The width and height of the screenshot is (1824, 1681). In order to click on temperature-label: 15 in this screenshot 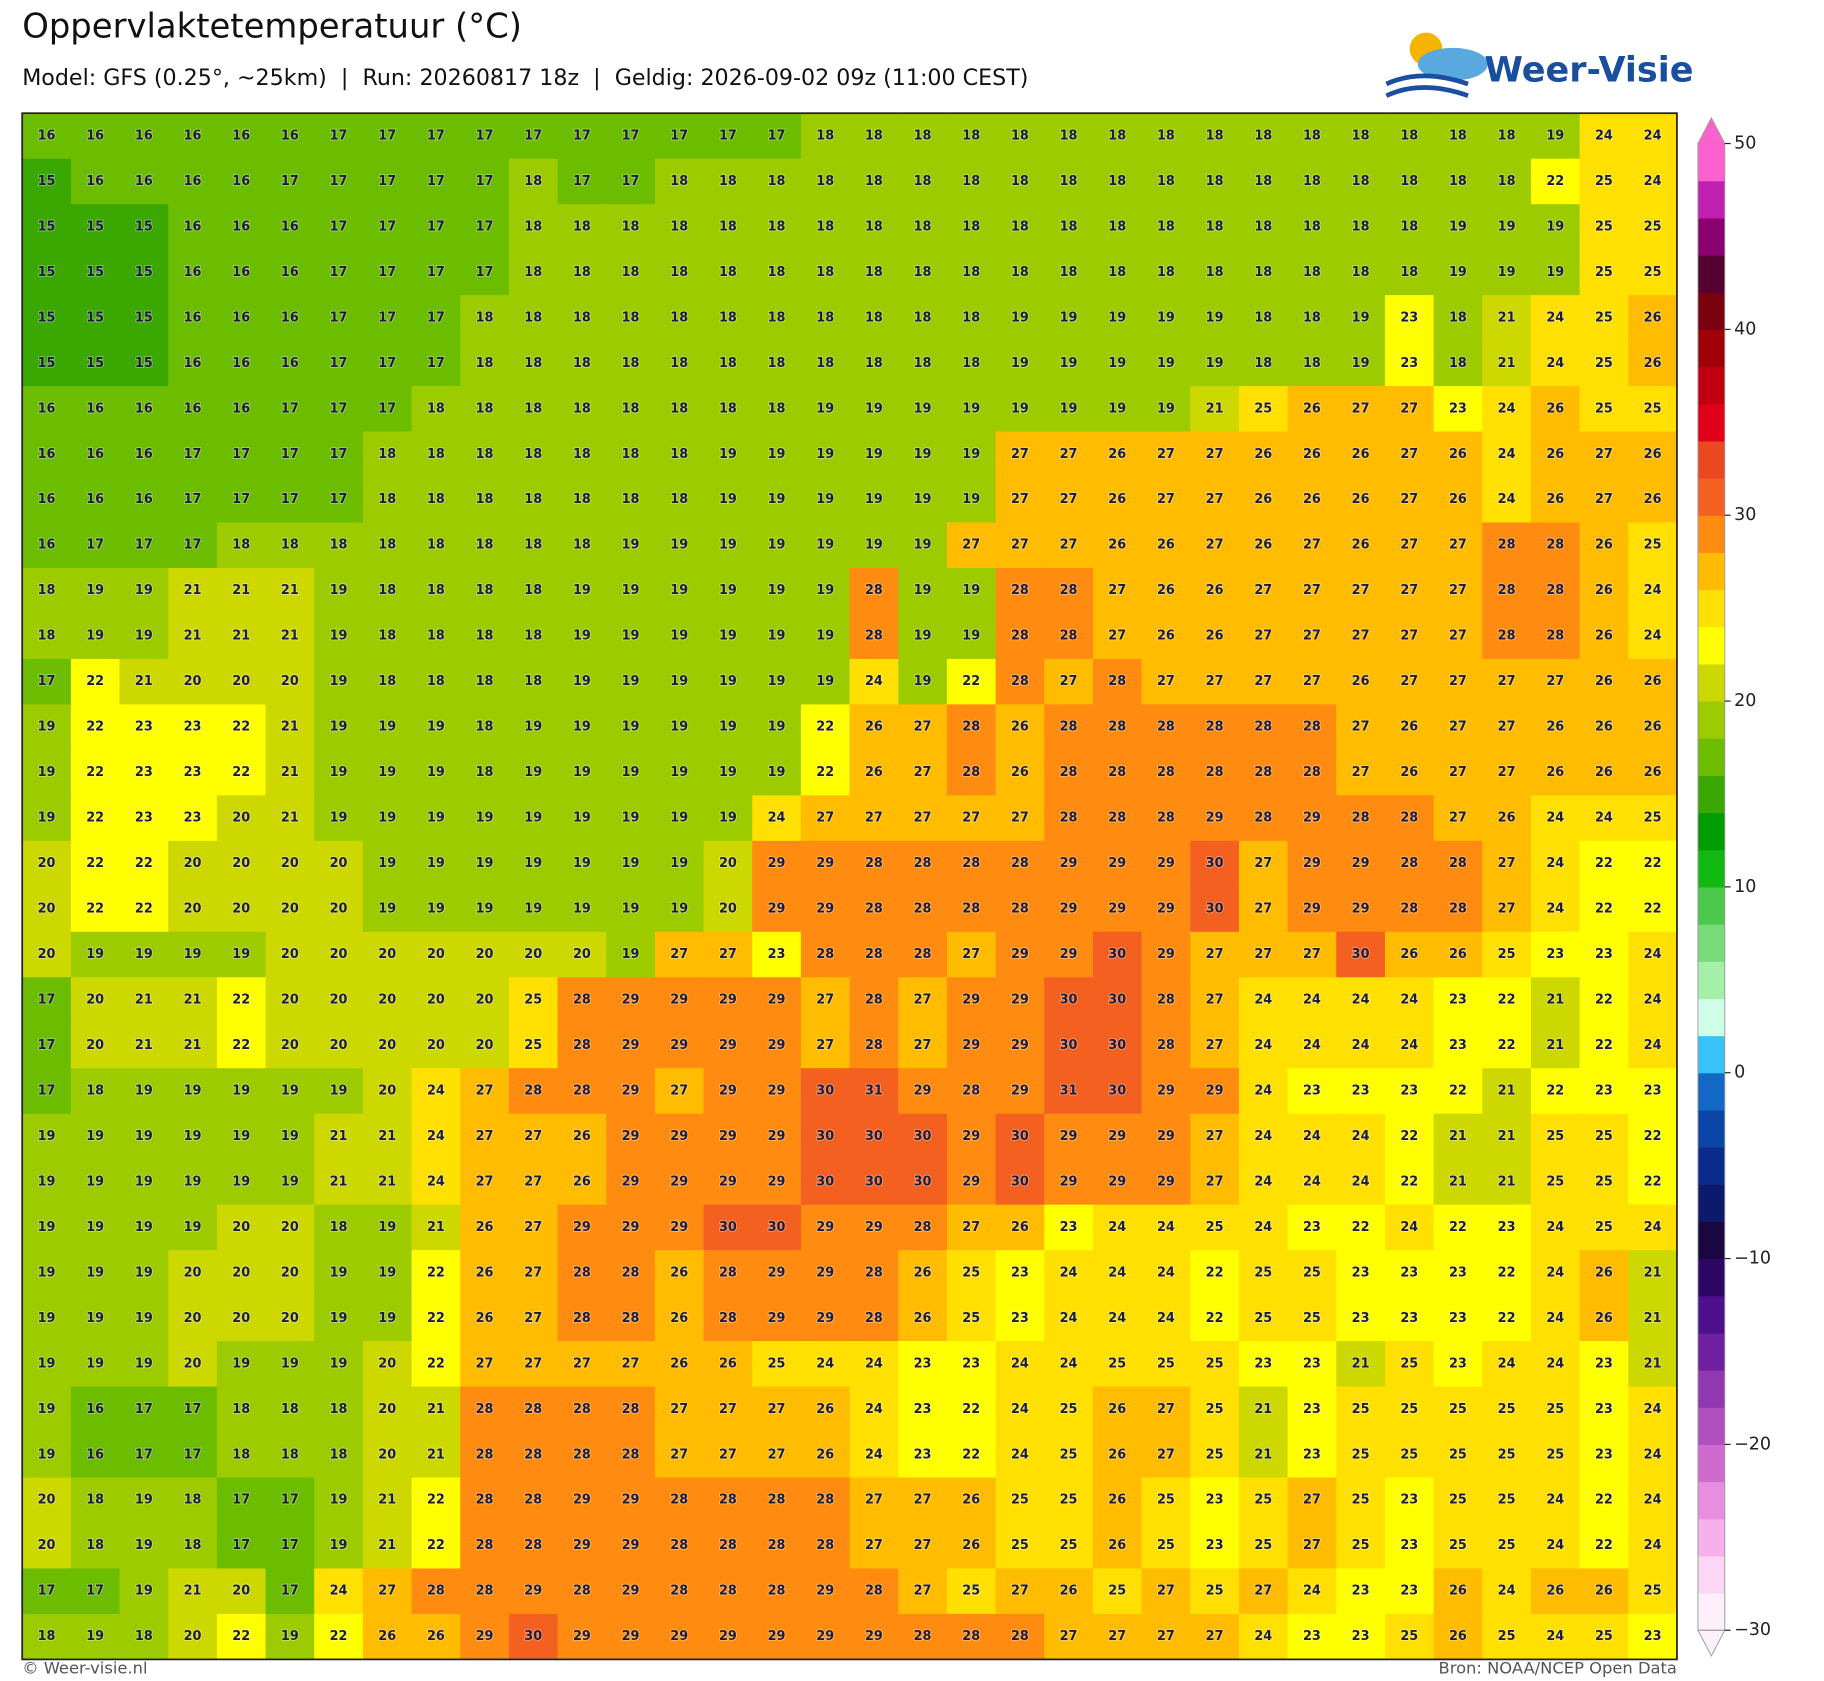, I will do `click(144, 226)`.